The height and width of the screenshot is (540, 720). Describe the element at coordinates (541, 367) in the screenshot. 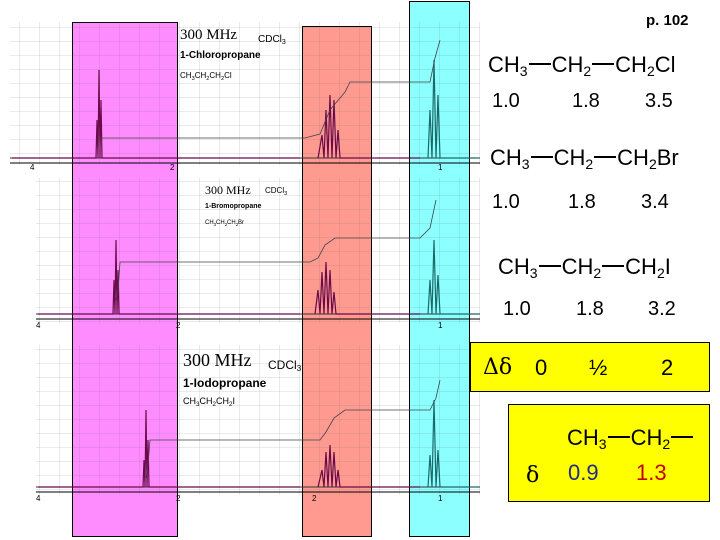

I see `delta-delta-zero: 0` at that location.